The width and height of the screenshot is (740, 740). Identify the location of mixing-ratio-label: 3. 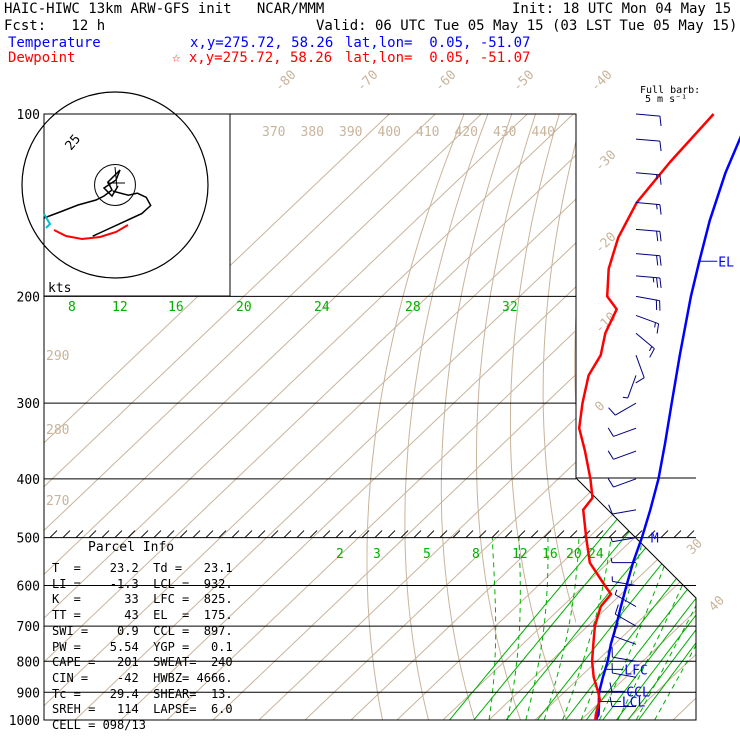
(377, 554).